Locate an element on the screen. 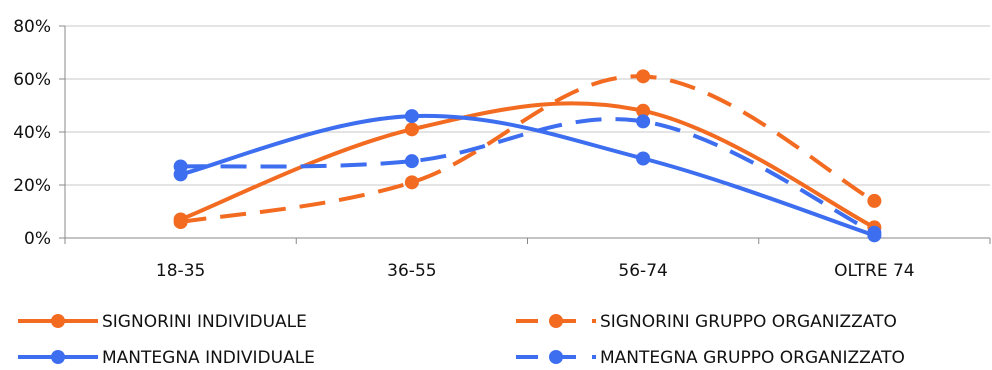 This screenshot has height=370, width=992. legend-item: MANTEGNA GRUPPO ORGANIZZATO is located at coordinates (710, 358).